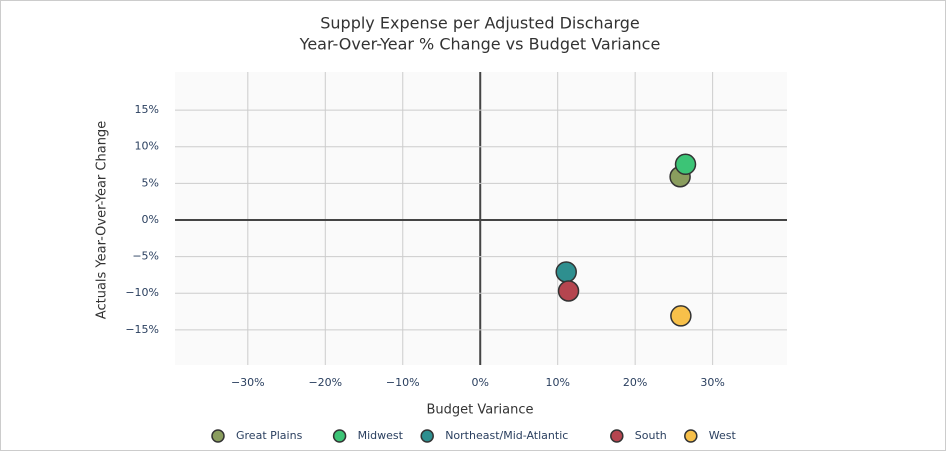 The height and width of the screenshot is (451, 949). Describe the element at coordinates (557, 382) in the screenshot. I see `x-tick-label: 10%` at that location.